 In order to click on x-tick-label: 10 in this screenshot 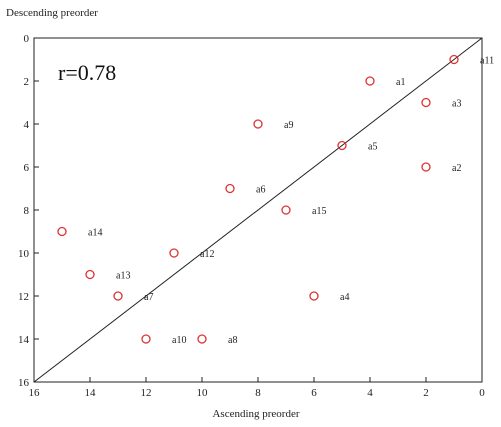, I will do `click(203, 393)`.